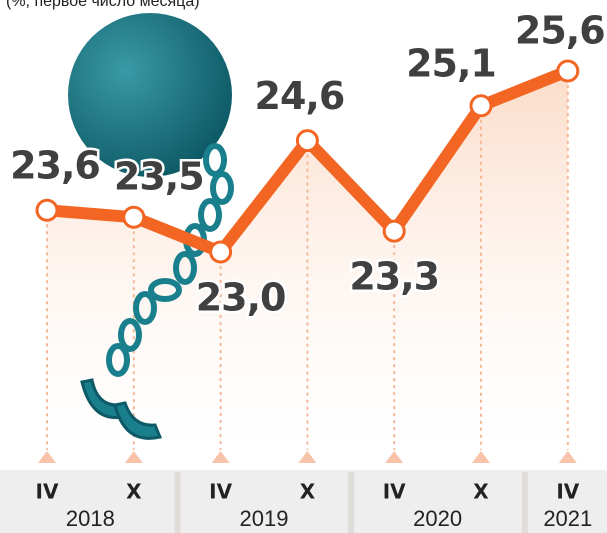 This screenshot has height=533, width=607. Describe the element at coordinates (394, 277) in the screenshot. I see `value-label: 23,3` at that location.